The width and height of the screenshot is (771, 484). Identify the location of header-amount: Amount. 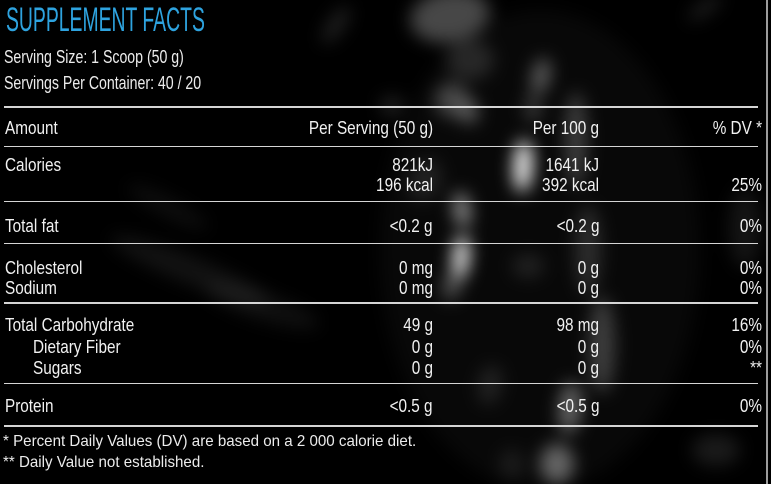
(31, 128).